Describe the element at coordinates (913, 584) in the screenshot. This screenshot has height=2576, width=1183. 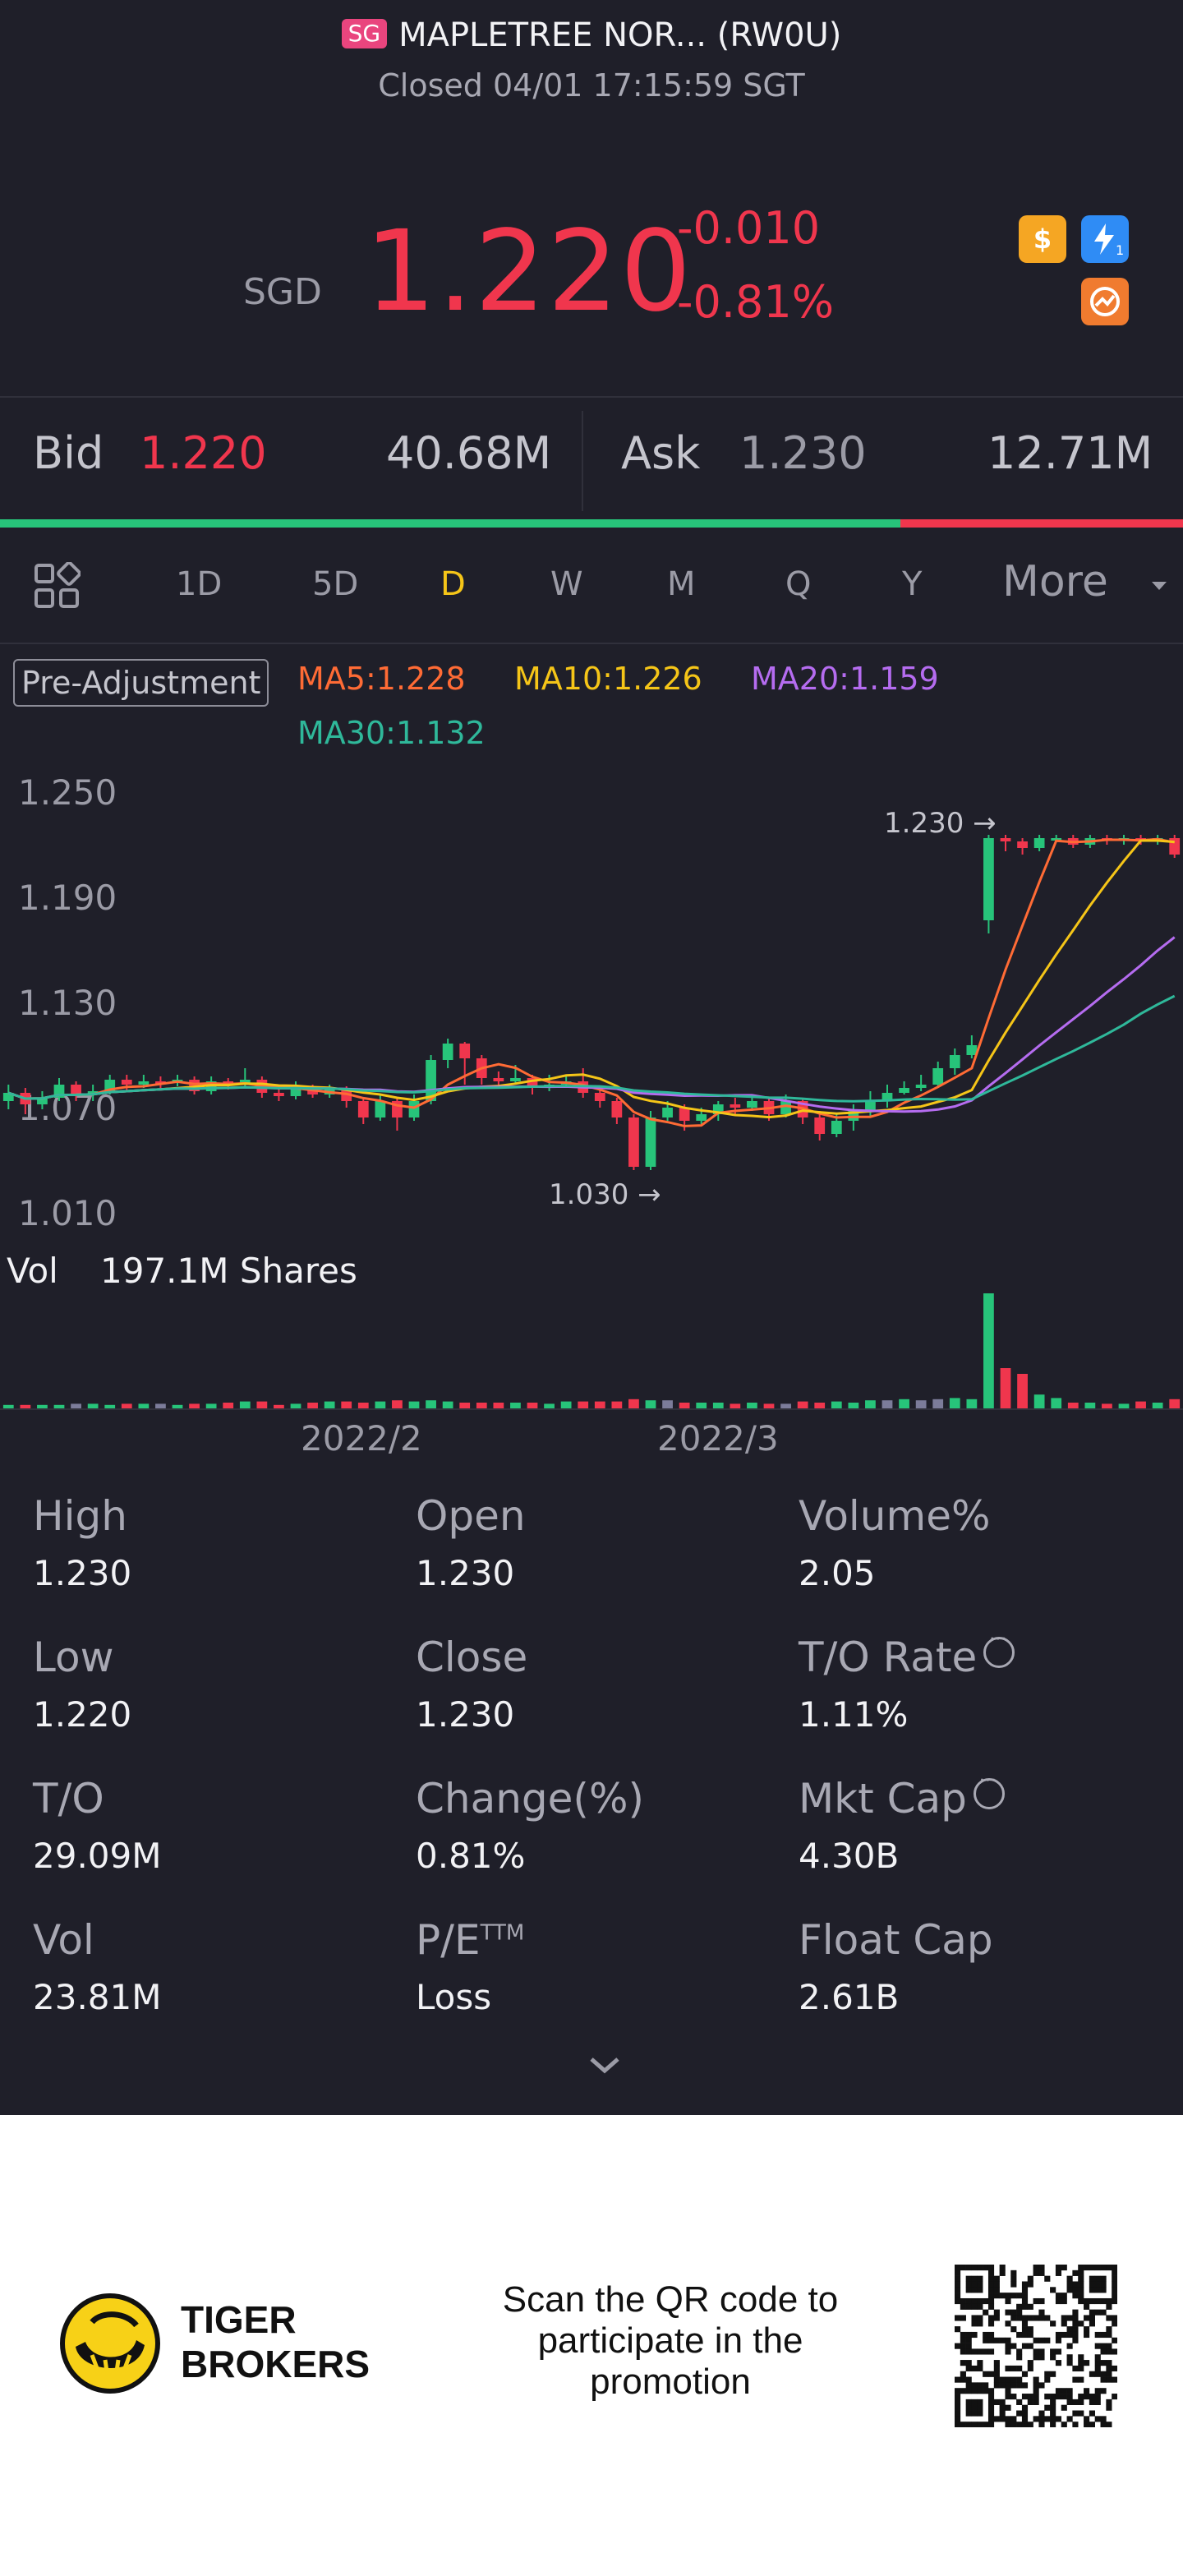
I see `tab-y: Y` at that location.